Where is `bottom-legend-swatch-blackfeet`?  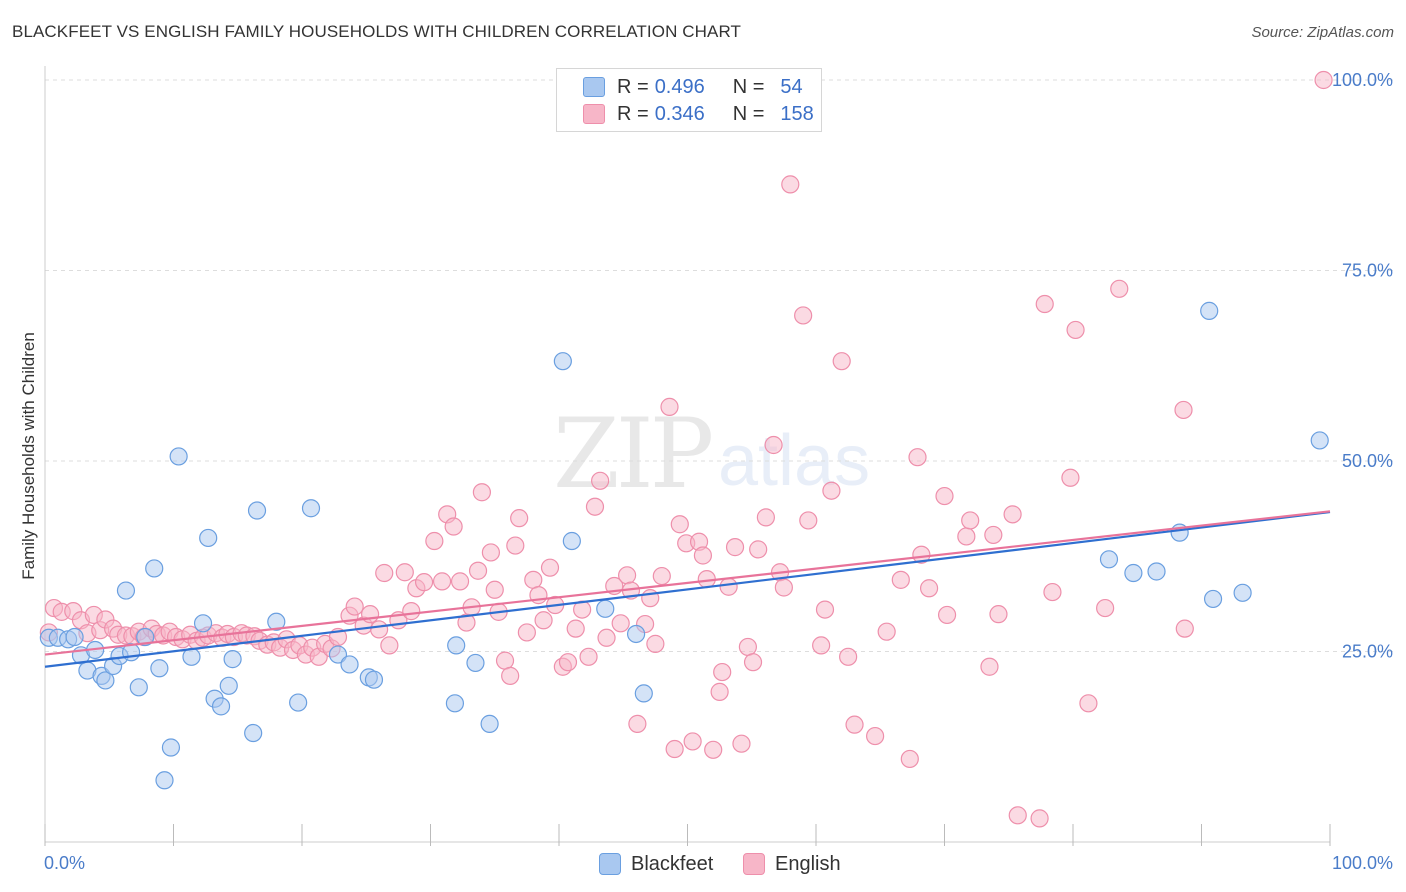
bottom-legend-swatch-blackfeet is located at coordinates (610, 864).